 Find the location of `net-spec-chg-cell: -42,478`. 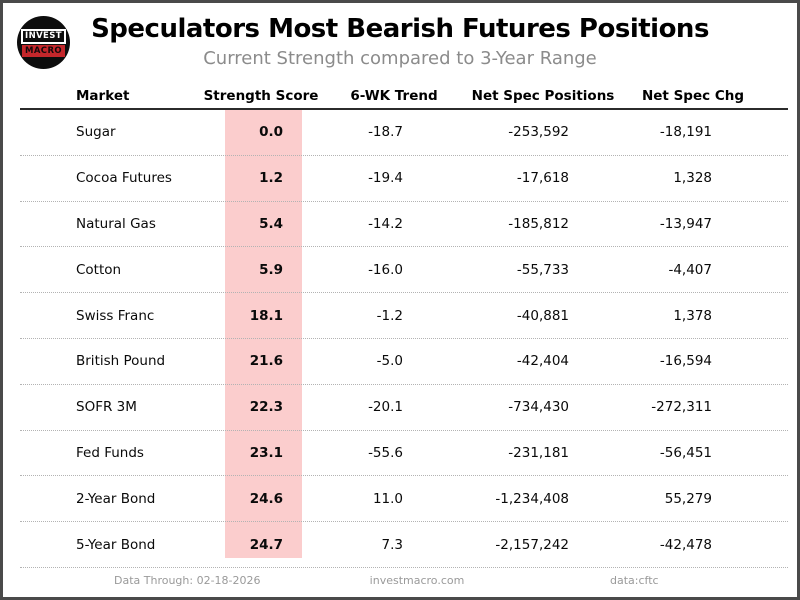

net-spec-chg-cell: -42,478 is located at coordinates (685, 544).